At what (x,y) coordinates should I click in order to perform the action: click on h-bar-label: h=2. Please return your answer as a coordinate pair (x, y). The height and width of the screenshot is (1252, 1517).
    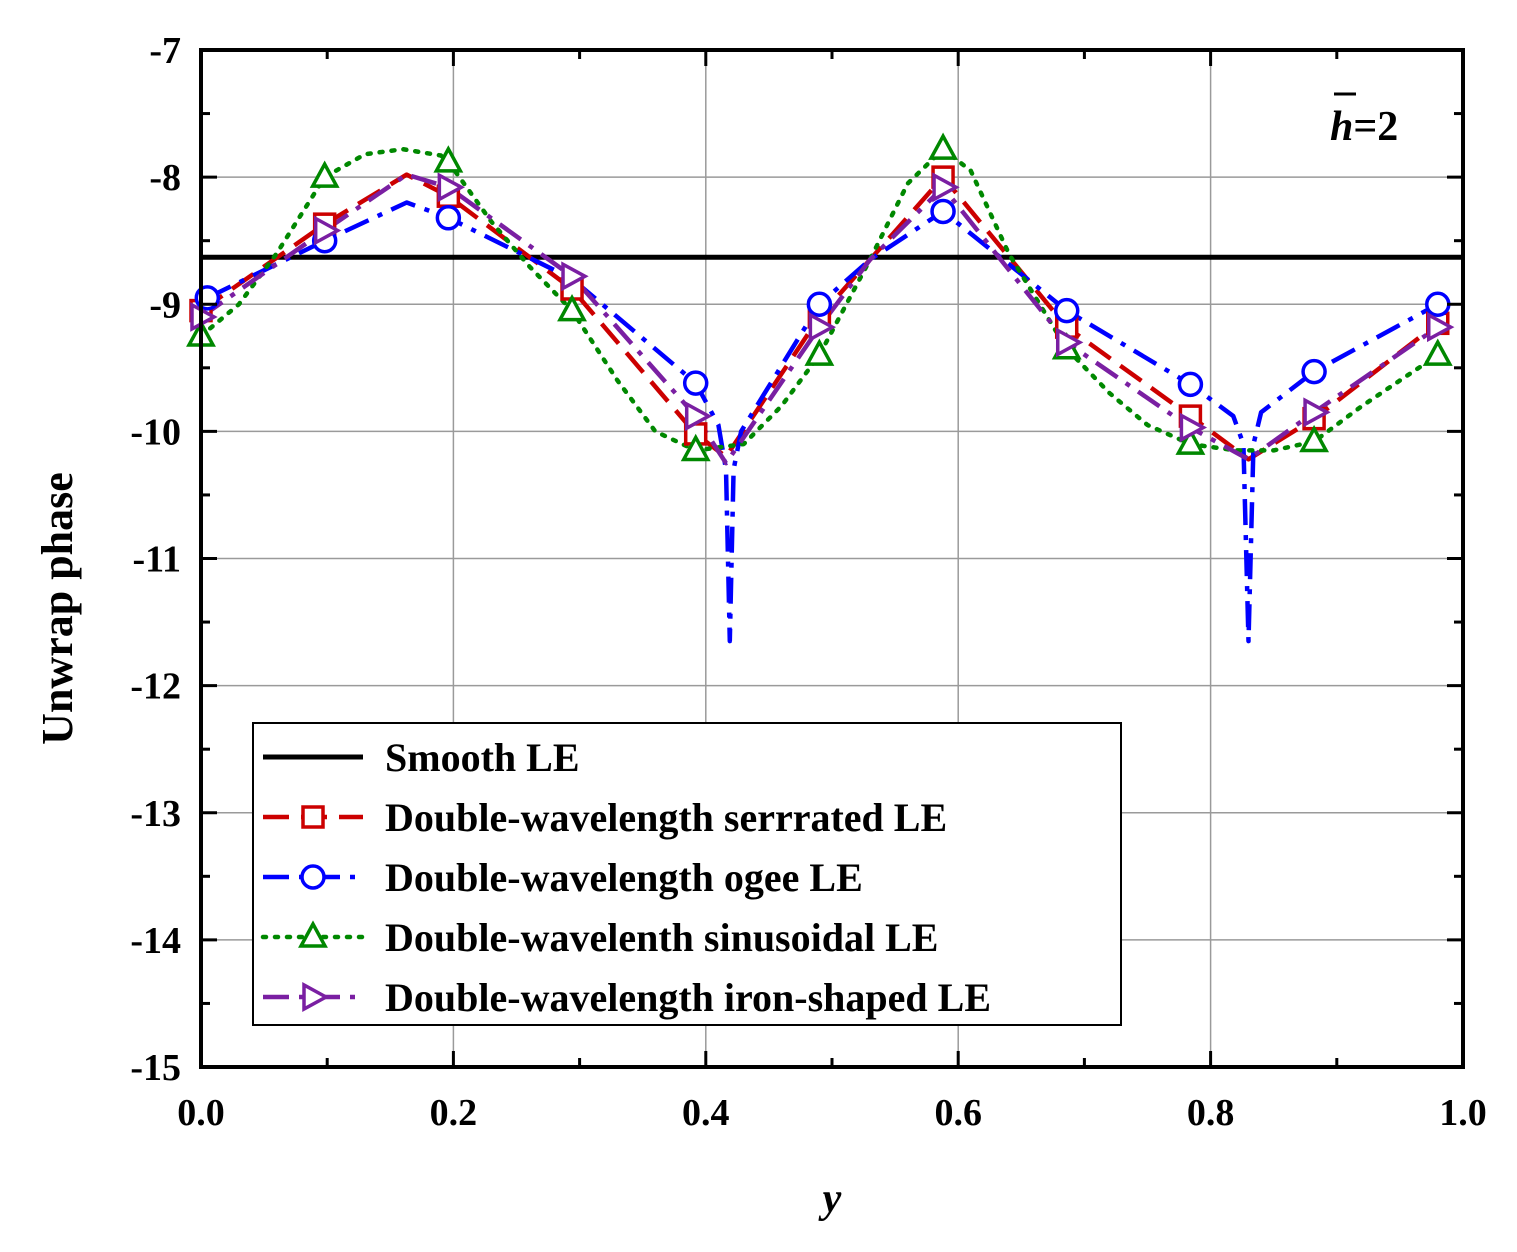
    Looking at the image, I should click on (1364, 127).